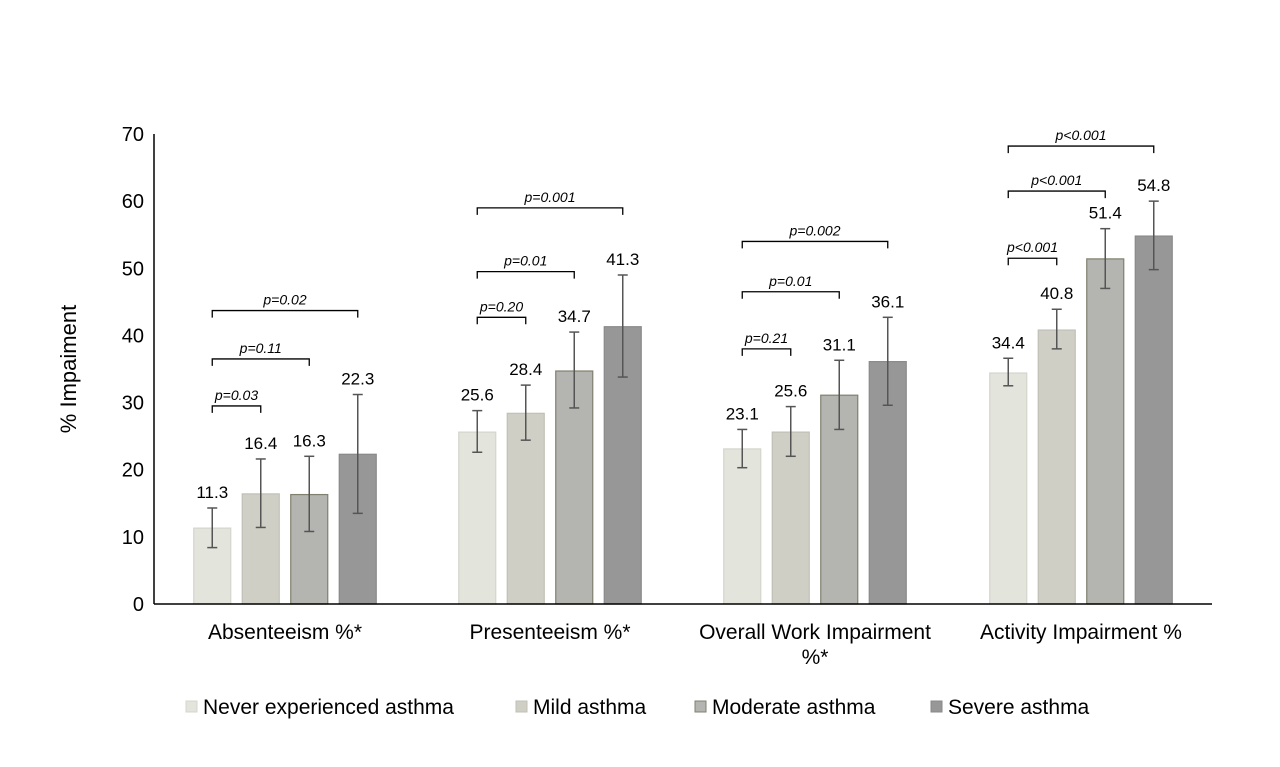 The width and height of the screenshot is (1280, 767). What do you see at coordinates (1153, 185) in the screenshot?
I see `value-label: 54.8` at bounding box center [1153, 185].